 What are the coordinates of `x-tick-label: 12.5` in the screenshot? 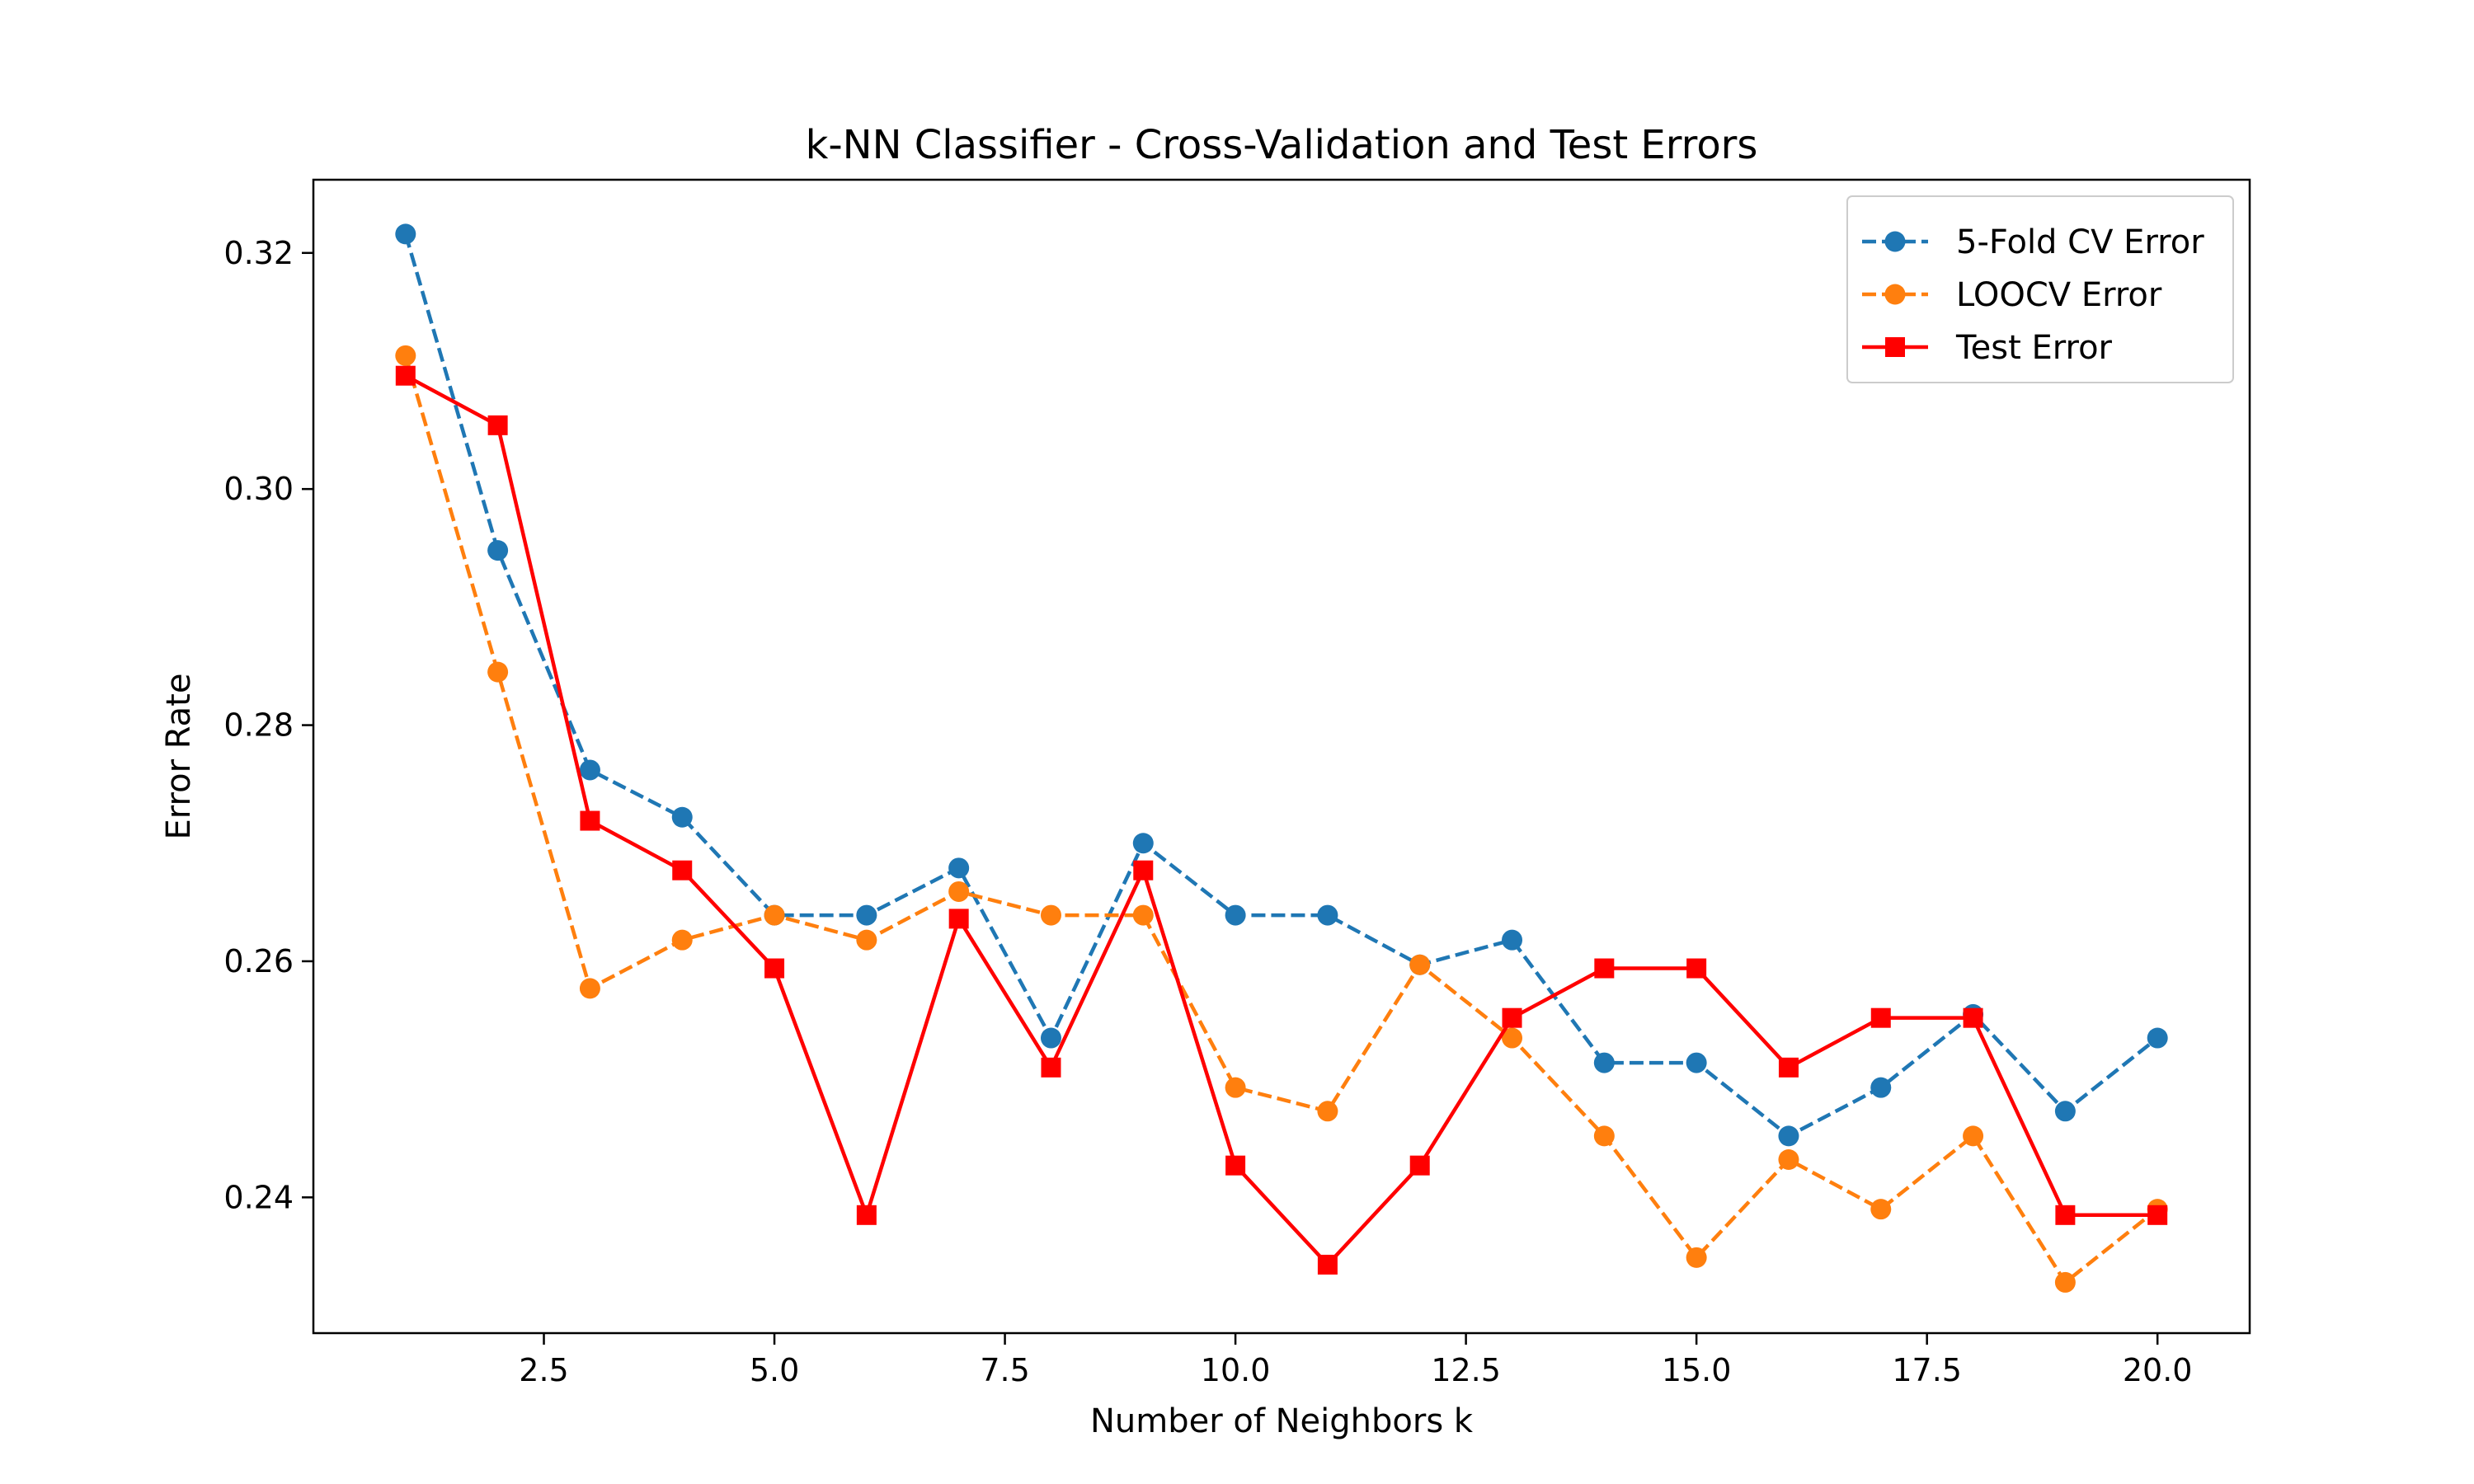 It's located at (1466, 1370).